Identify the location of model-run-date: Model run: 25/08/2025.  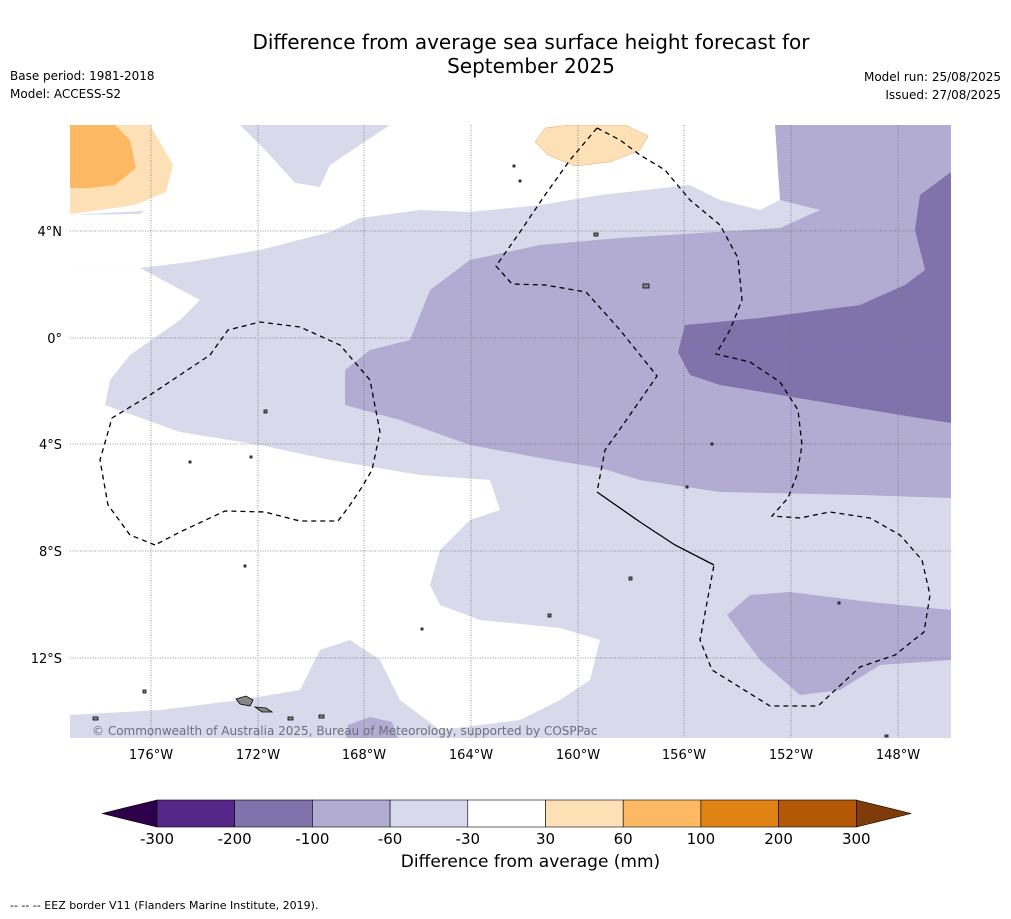
(932, 77).